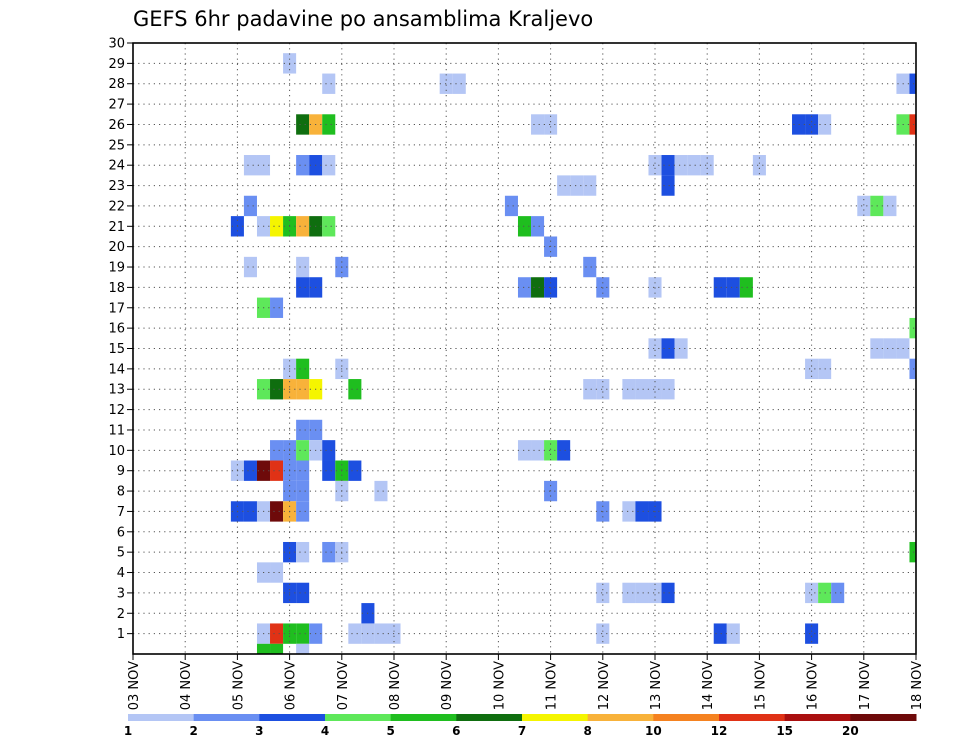  Describe the element at coordinates (116, 125) in the screenshot. I see `y-tick-label: 26` at that location.